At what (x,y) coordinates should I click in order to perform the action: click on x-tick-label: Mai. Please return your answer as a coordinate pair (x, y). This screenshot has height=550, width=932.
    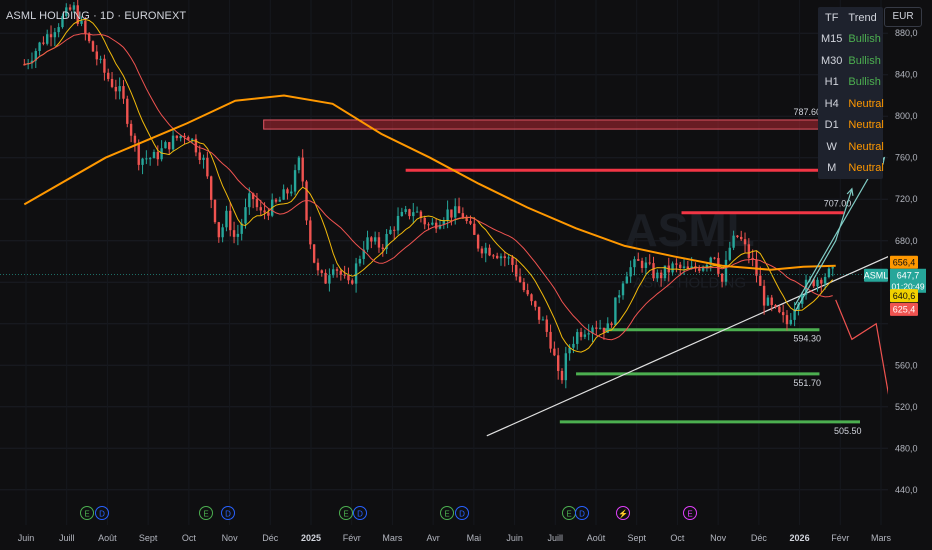
    Looking at the image, I should click on (474, 538).